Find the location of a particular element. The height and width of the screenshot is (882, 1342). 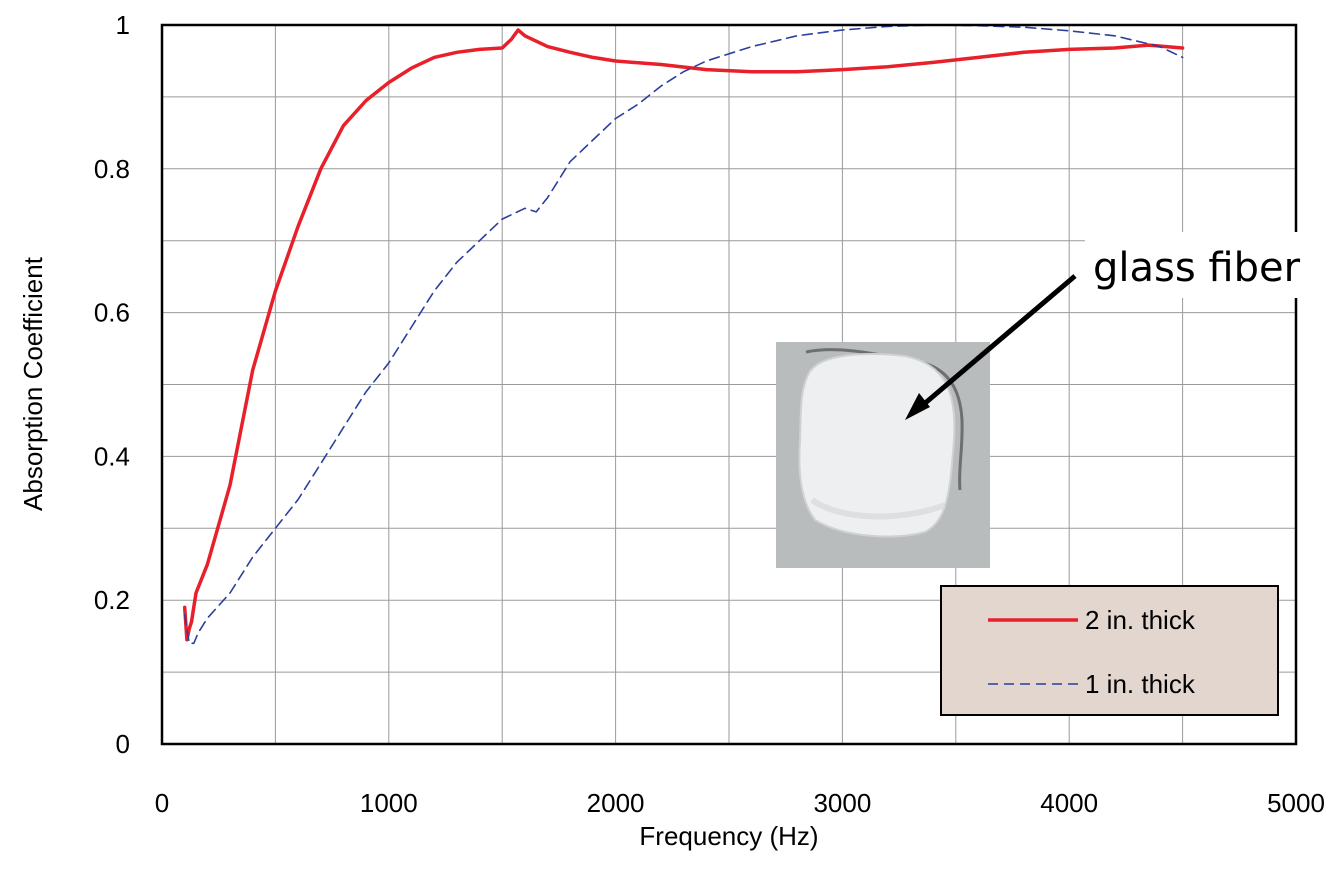

x-tick-label: 4000 is located at coordinates (1069, 803).